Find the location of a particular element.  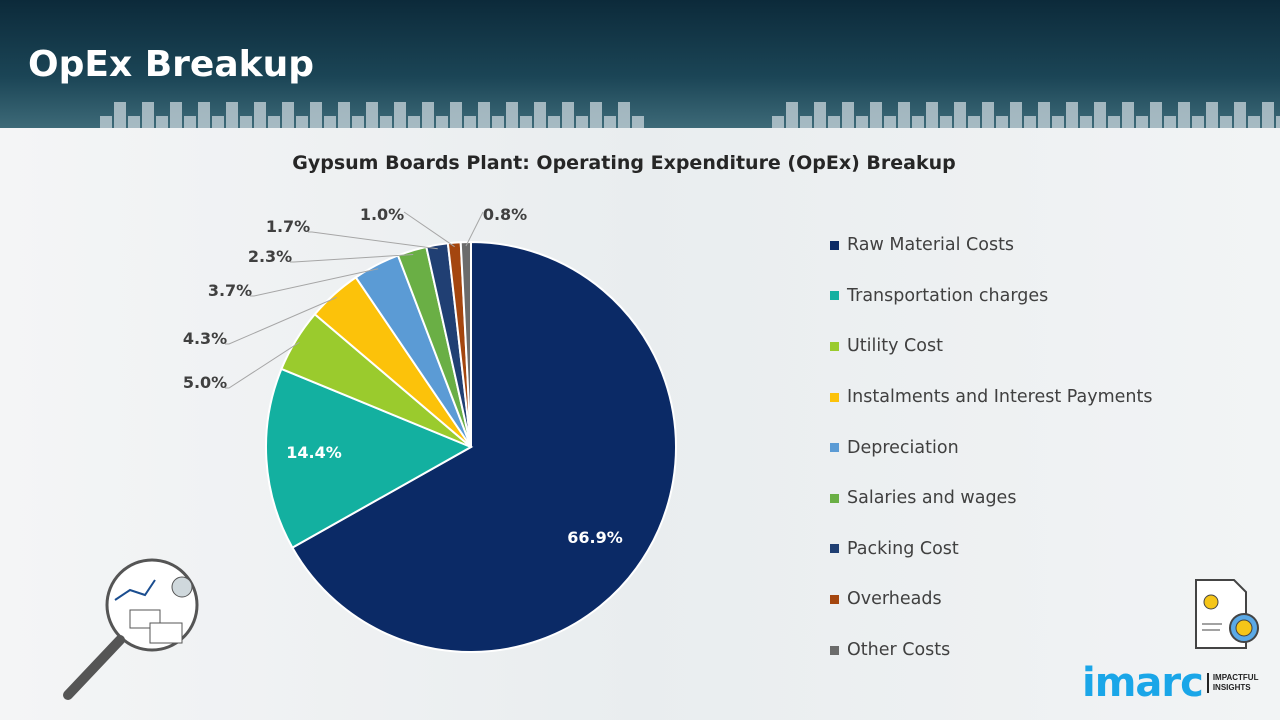

legend-label: Transportation charges is located at coordinates (948, 295).